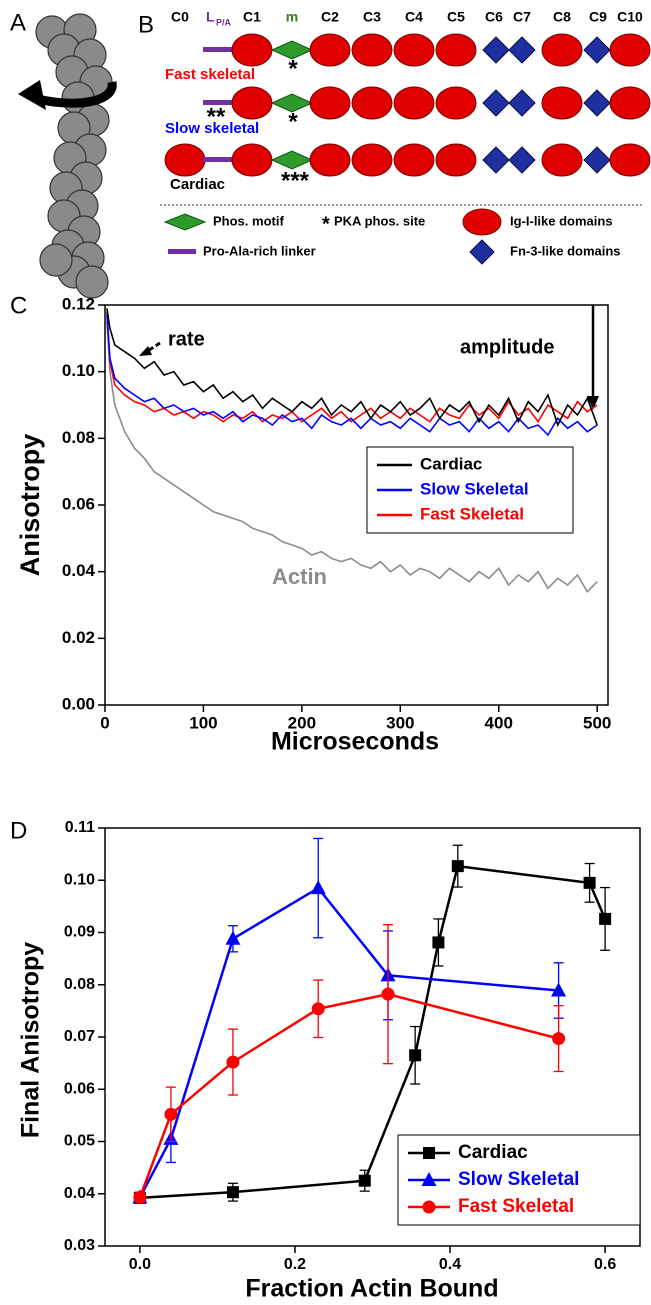 The width and height of the screenshot is (651, 1305). I want to click on x-tick-label: 100, so click(203, 722).